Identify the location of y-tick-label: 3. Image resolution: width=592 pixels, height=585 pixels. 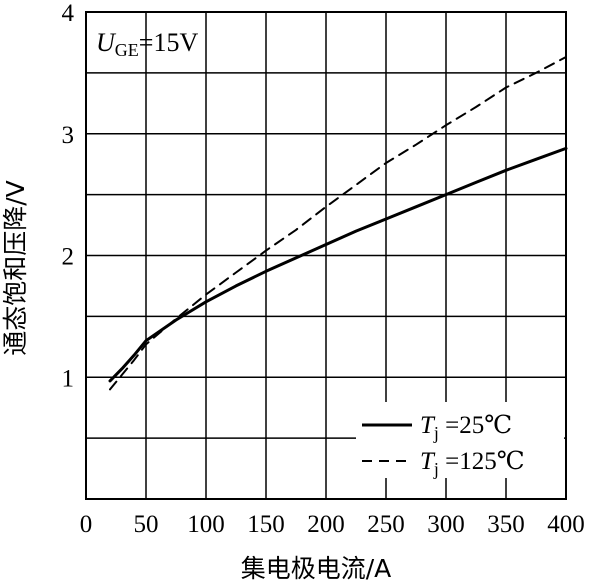
(68, 135).